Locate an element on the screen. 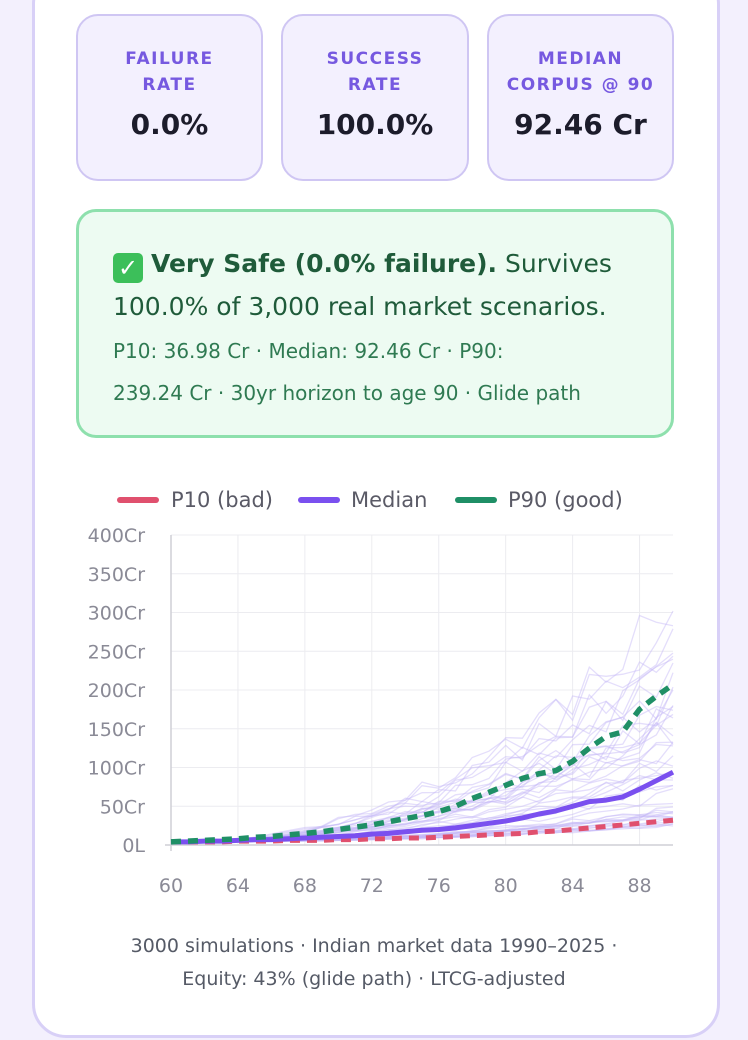 The image size is (748, 1040). verdict-details-line1: P10: 36.98 Cr · Median: 92.46 Cr · P90: is located at coordinates (308, 351).